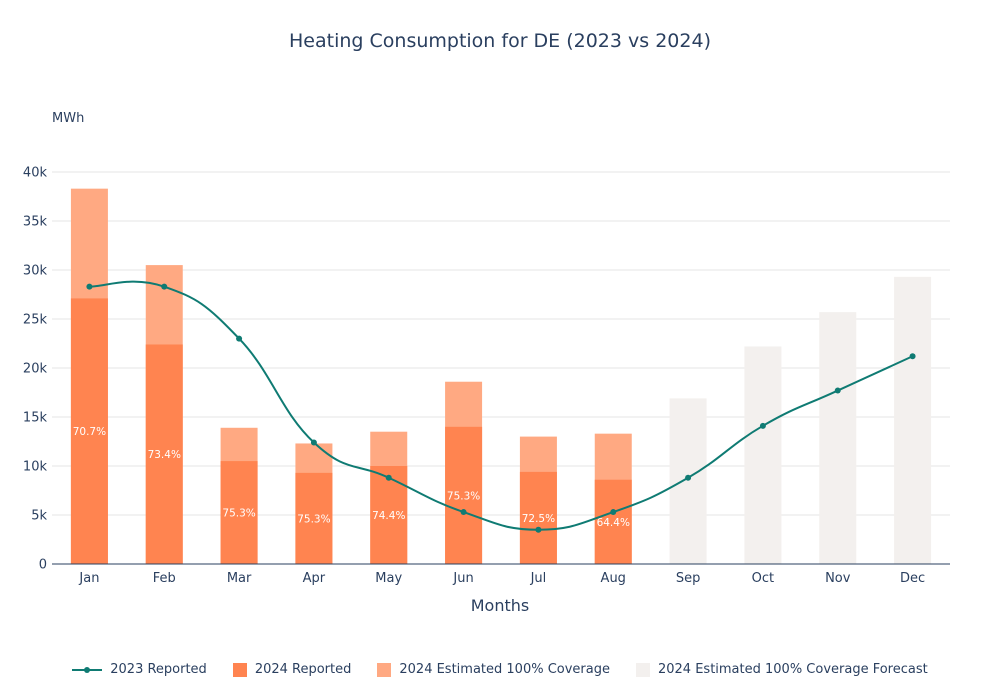  Describe the element at coordinates (87, 669) in the screenshot. I see `legend-line-swatch` at that location.